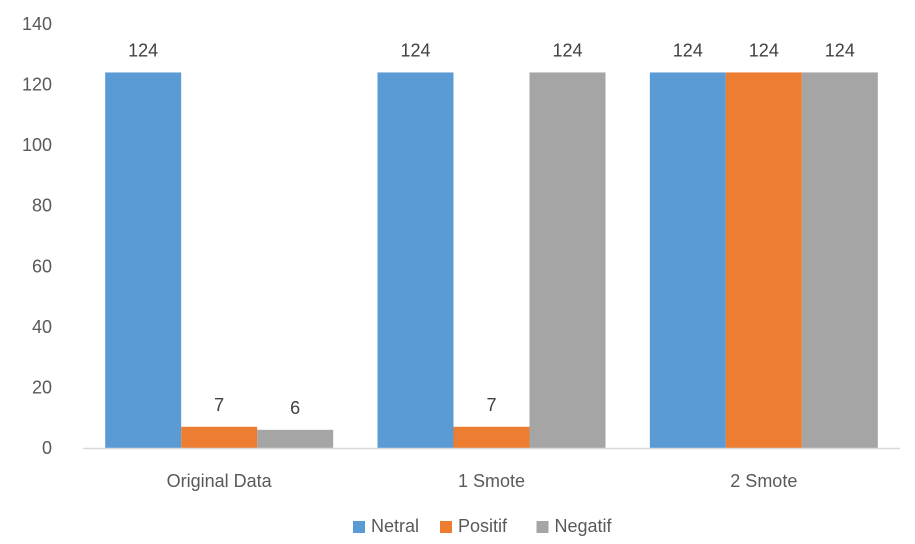 Image resolution: width=915 pixels, height=544 pixels. I want to click on legend-item-netral: Netral, so click(386, 526).